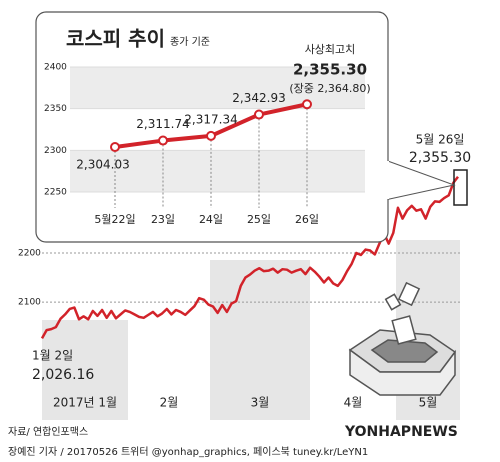 Image resolution: width=500 pixels, height=462 pixels. What do you see at coordinates (353, 403) in the screenshot?
I see `x-tick-label: 4월` at bounding box center [353, 403].